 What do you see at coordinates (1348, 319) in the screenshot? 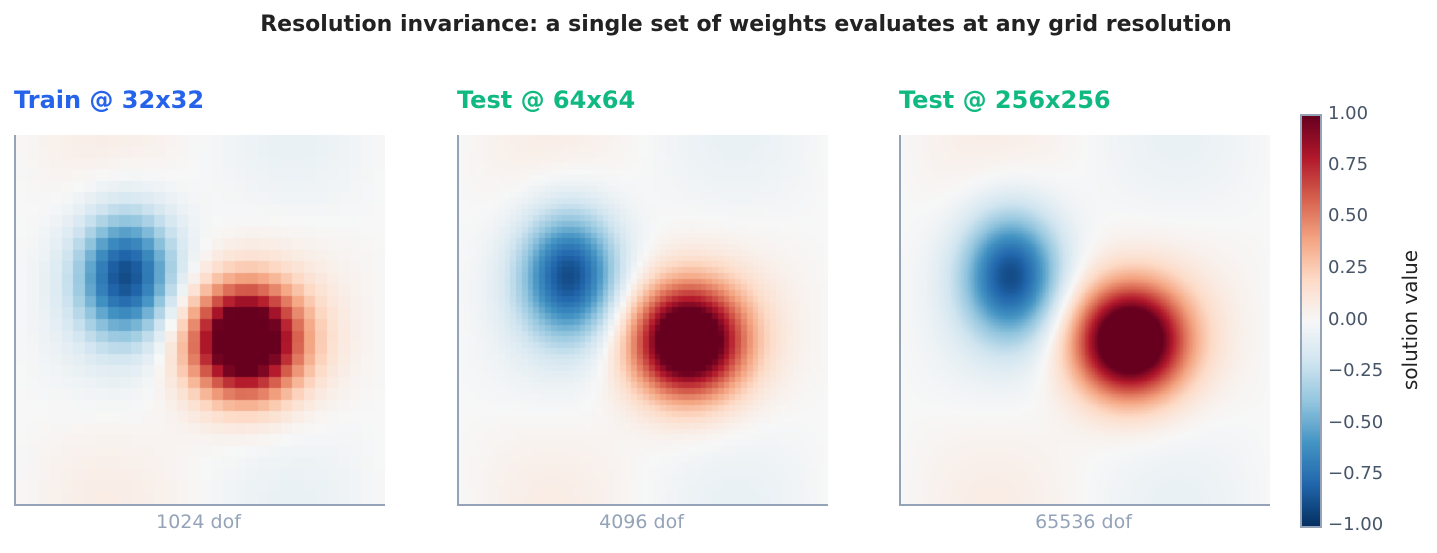
I see `colorbar-tick: 0.00` at bounding box center [1348, 319].